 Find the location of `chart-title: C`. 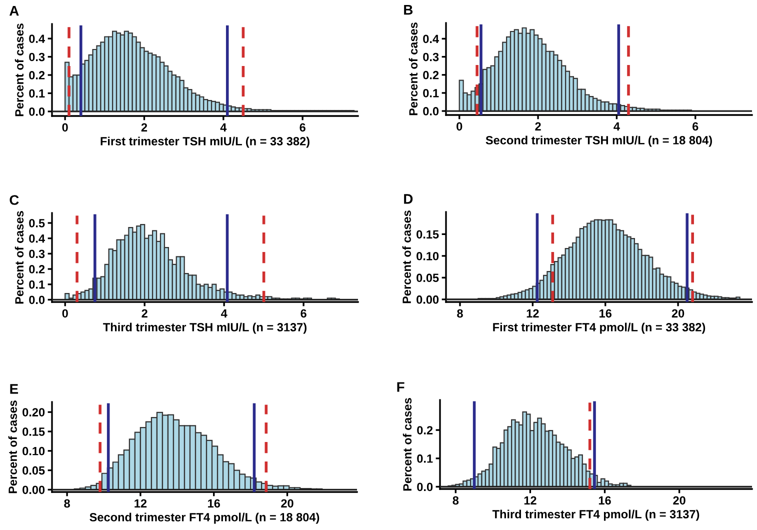

chart-title: C is located at coordinates (14, 200).